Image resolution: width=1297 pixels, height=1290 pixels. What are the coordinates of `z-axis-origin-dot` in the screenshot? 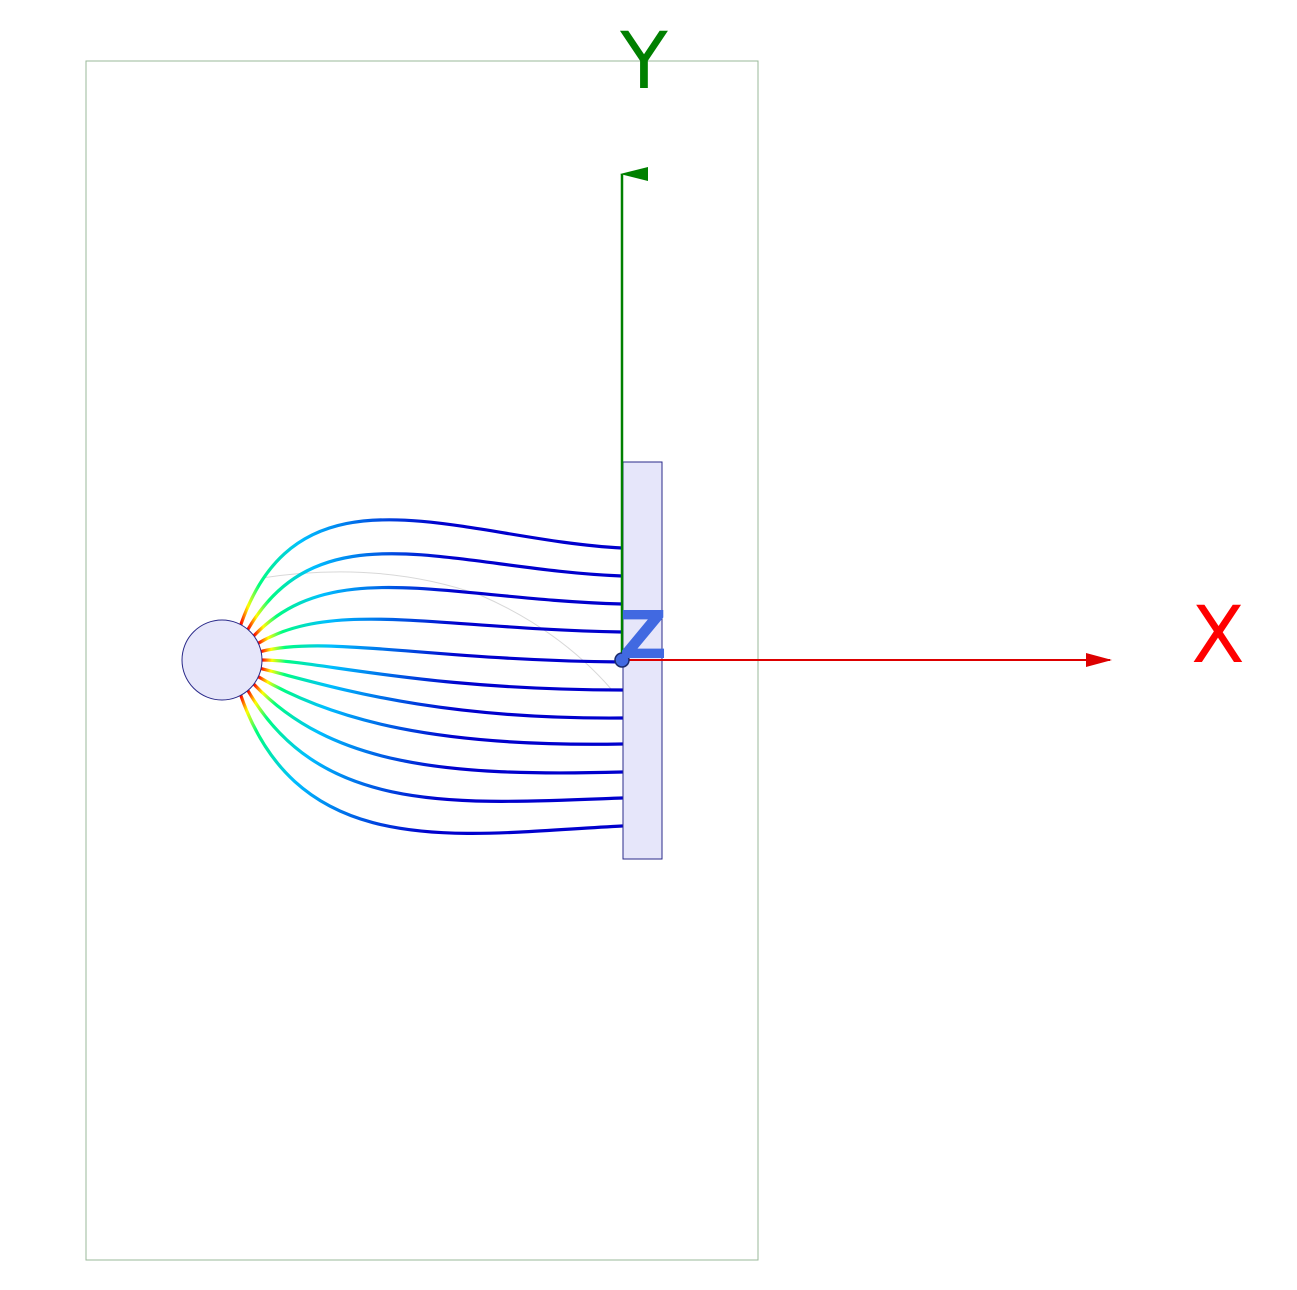 It's located at (622, 660).